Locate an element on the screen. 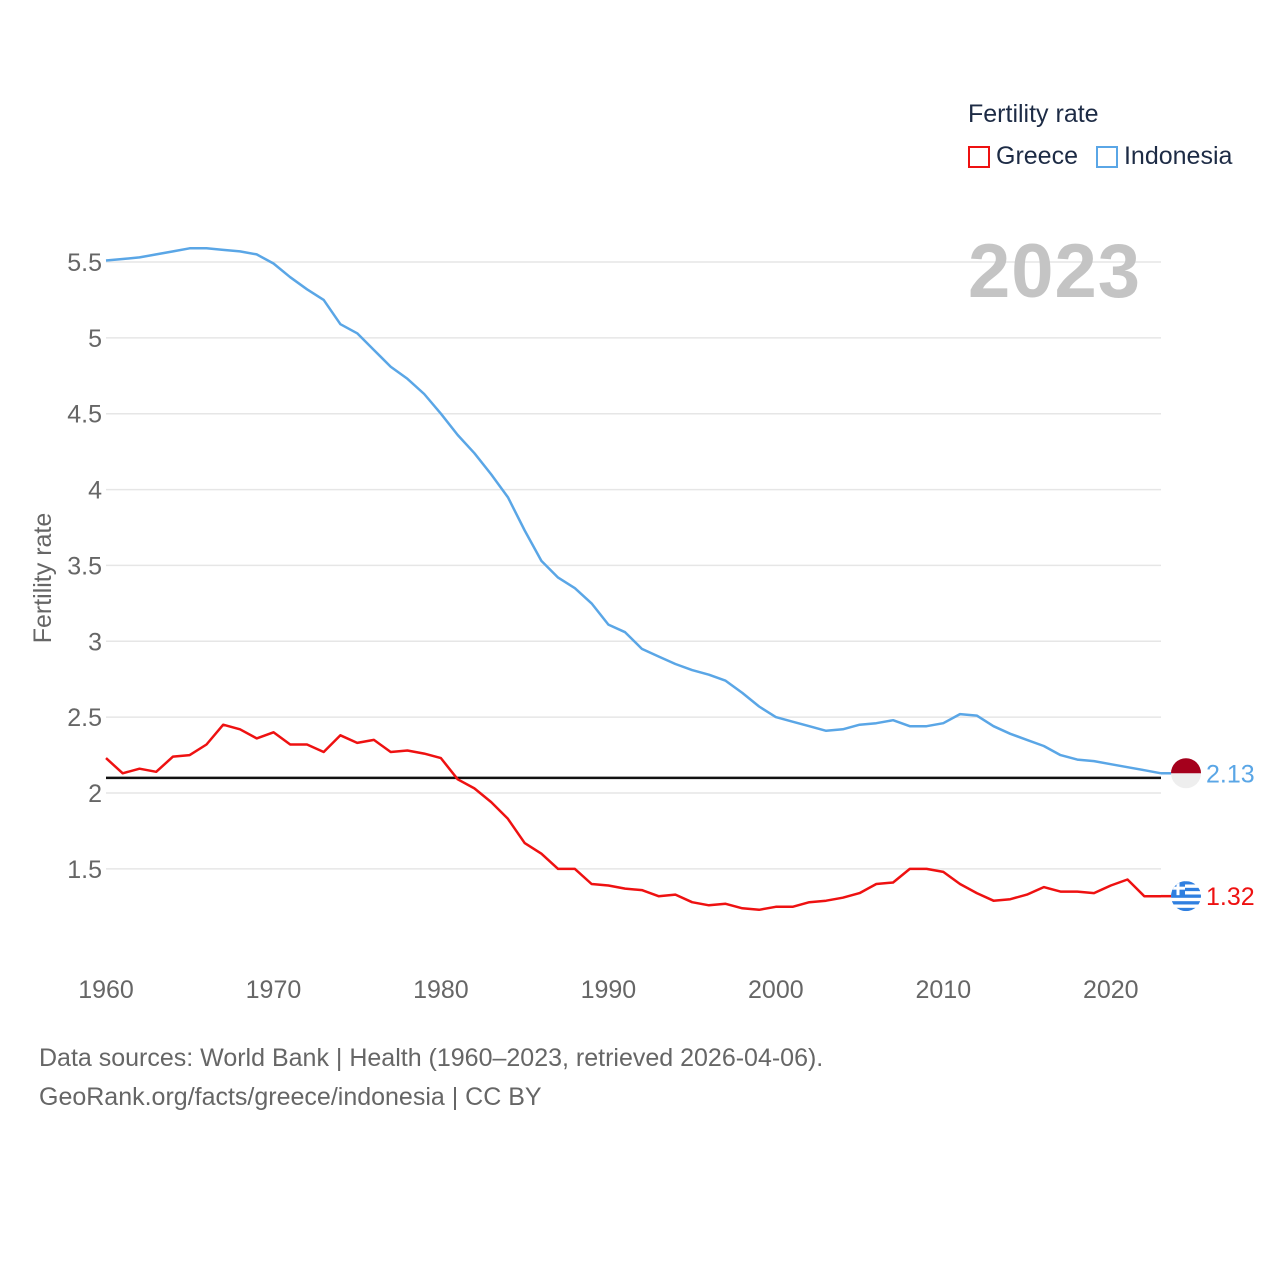  y-tick-label: 2 is located at coordinates (95, 794).